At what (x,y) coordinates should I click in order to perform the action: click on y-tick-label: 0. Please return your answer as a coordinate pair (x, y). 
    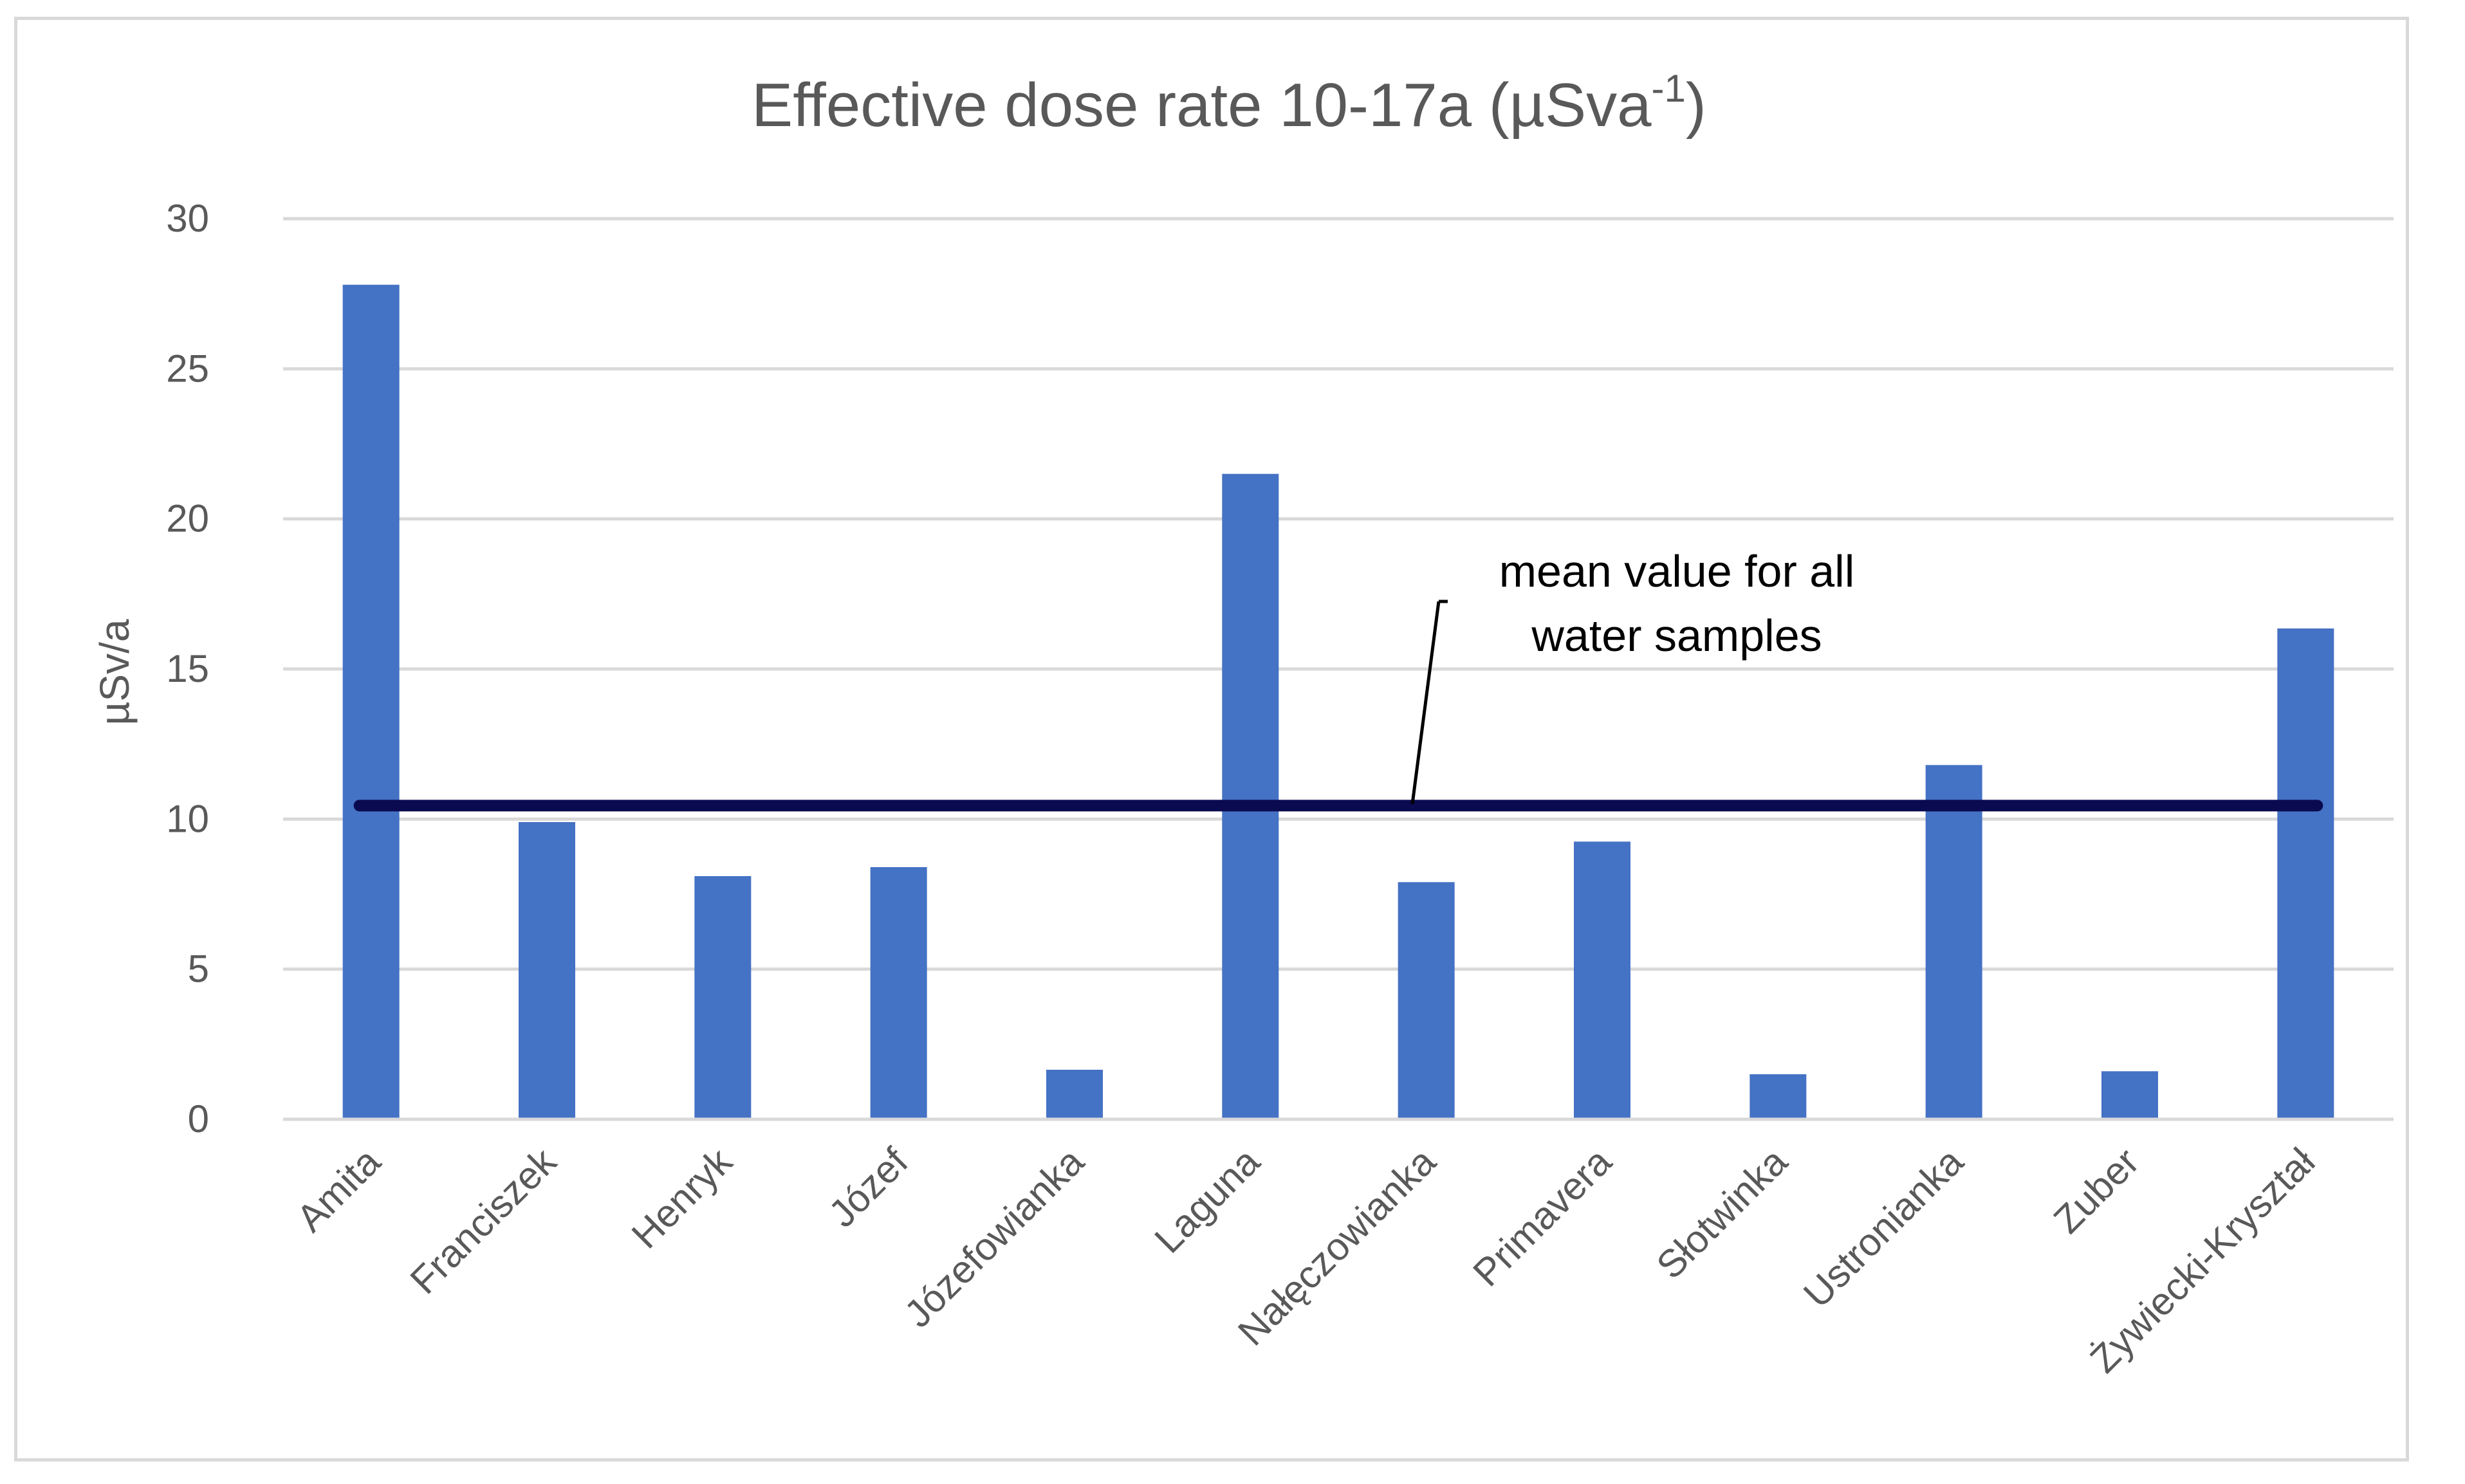
    Looking at the image, I should click on (199, 1118).